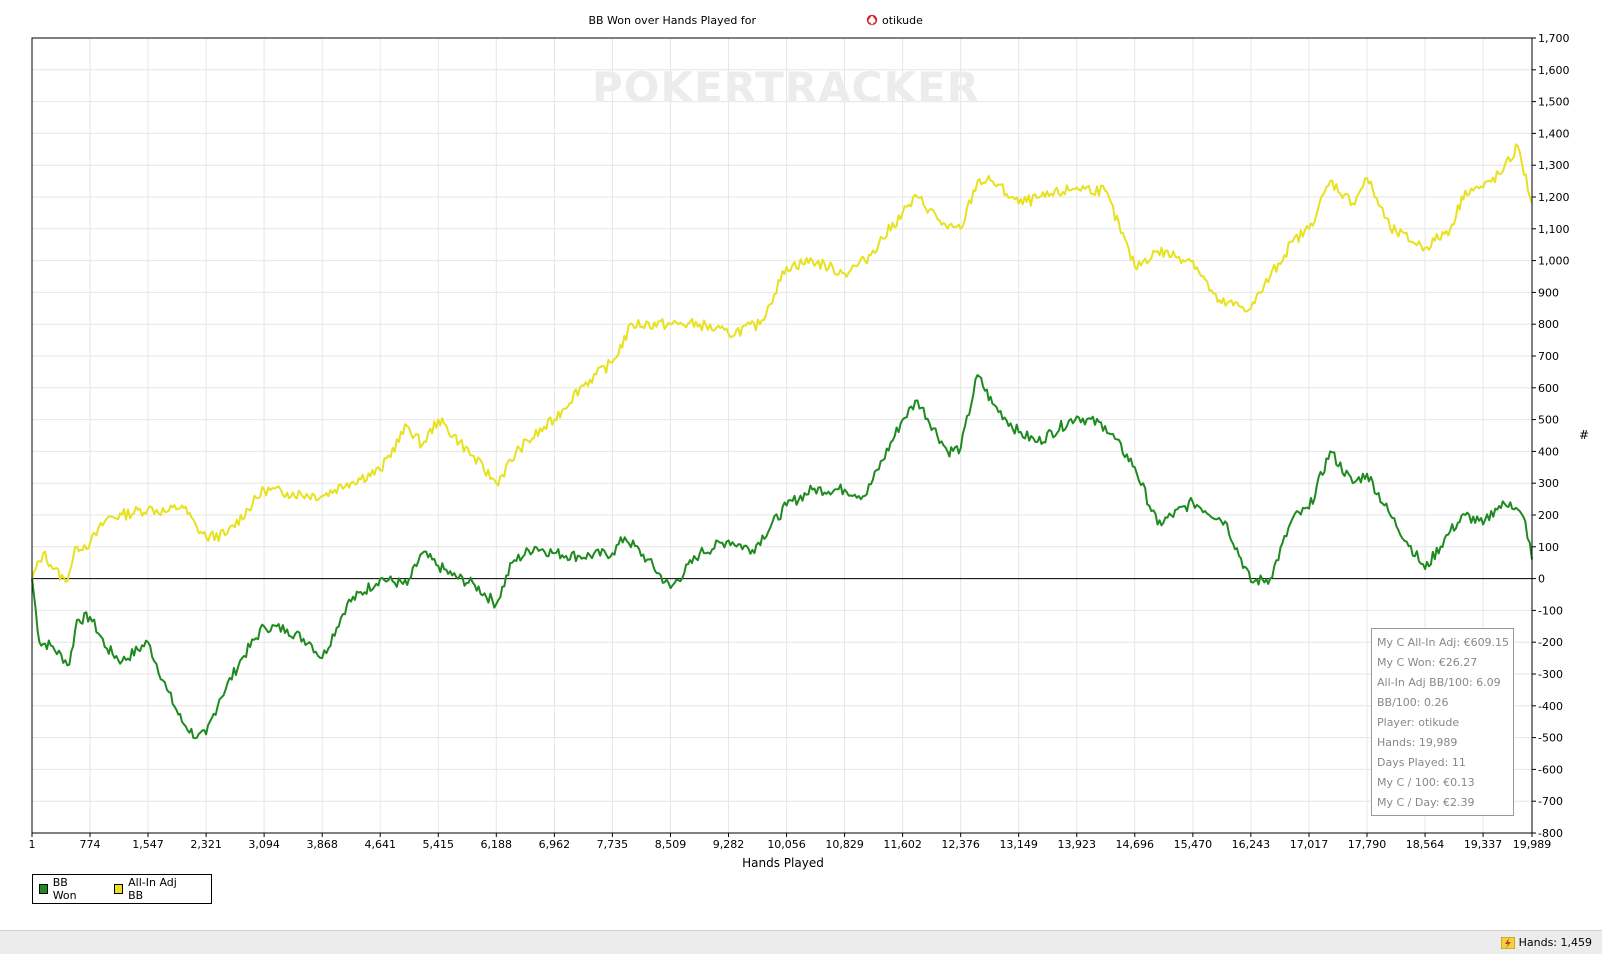  Describe the element at coordinates (1554, 261) in the screenshot. I see `y-tick-label-7: 1,000` at that location.